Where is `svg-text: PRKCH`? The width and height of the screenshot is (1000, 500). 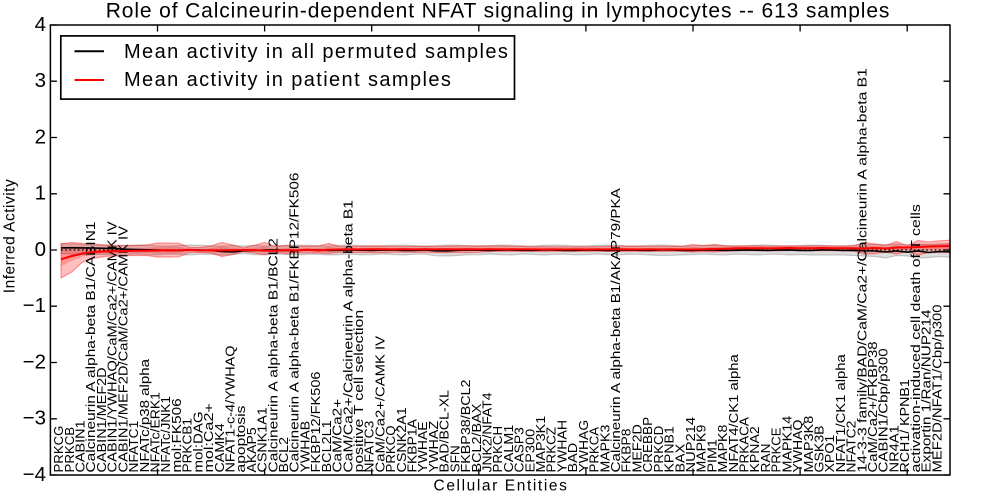
svg-text: PRKCH is located at coordinates (497, 449).